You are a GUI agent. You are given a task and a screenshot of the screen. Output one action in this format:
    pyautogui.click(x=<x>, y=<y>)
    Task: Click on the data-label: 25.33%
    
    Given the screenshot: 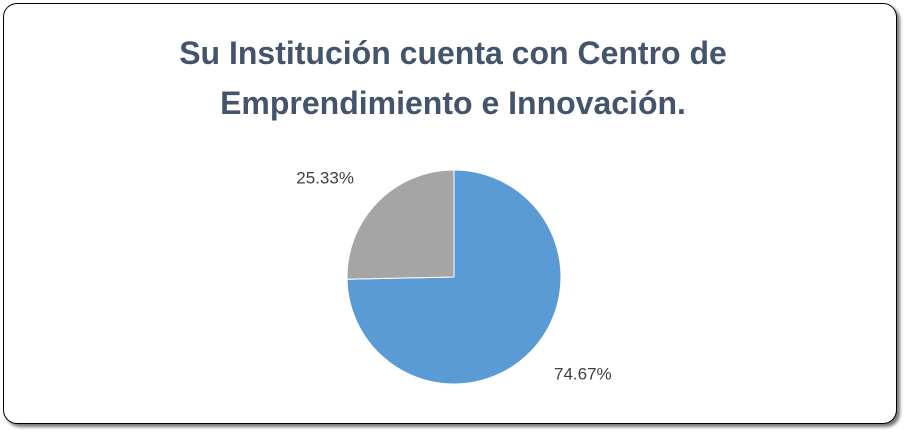 What is the action you would take?
    pyautogui.click(x=325, y=178)
    